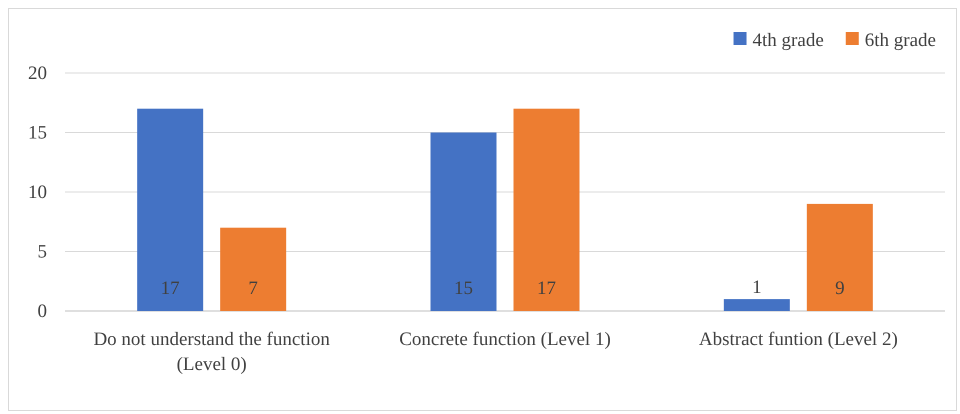 The height and width of the screenshot is (414, 960). I want to click on data-label: 15, so click(463, 288).